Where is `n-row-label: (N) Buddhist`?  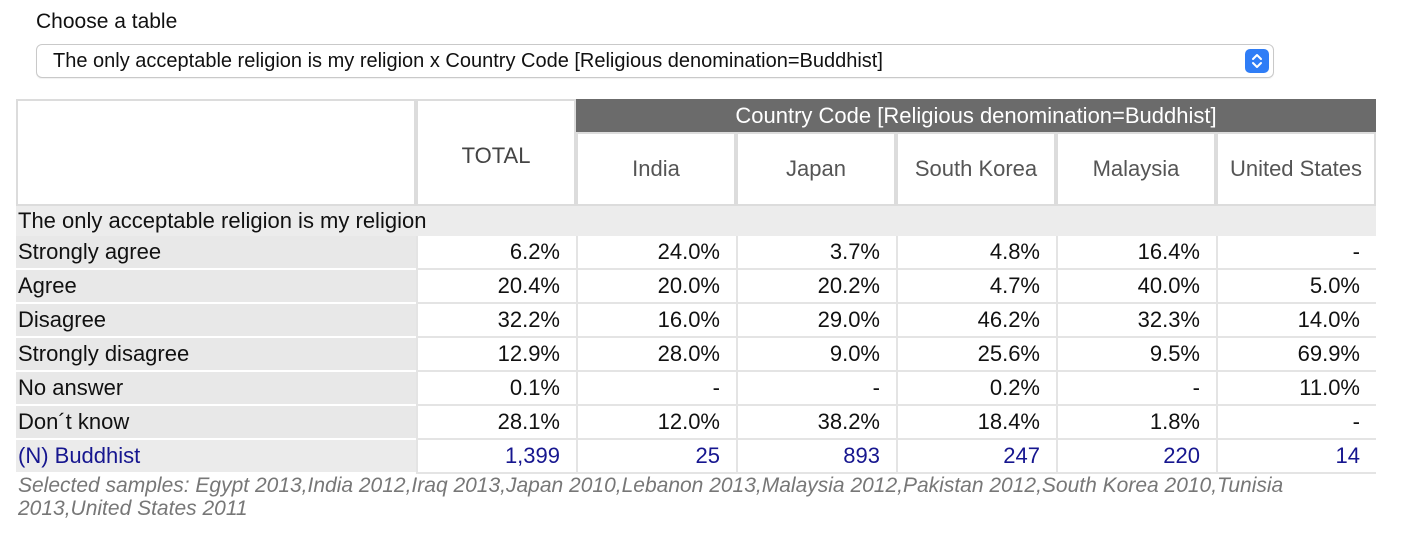
n-row-label: (N) Buddhist is located at coordinates (216, 457).